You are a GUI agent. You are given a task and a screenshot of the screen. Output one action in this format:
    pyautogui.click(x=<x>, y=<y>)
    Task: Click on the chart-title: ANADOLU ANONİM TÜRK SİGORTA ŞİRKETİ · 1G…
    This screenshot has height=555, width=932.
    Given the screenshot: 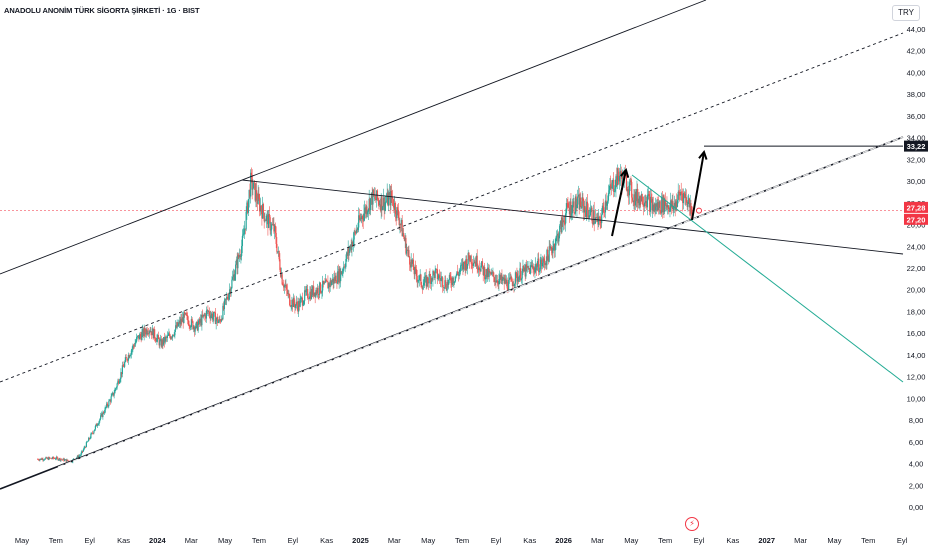 What is the action you would take?
    pyautogui.click(x=102, y=10)
    